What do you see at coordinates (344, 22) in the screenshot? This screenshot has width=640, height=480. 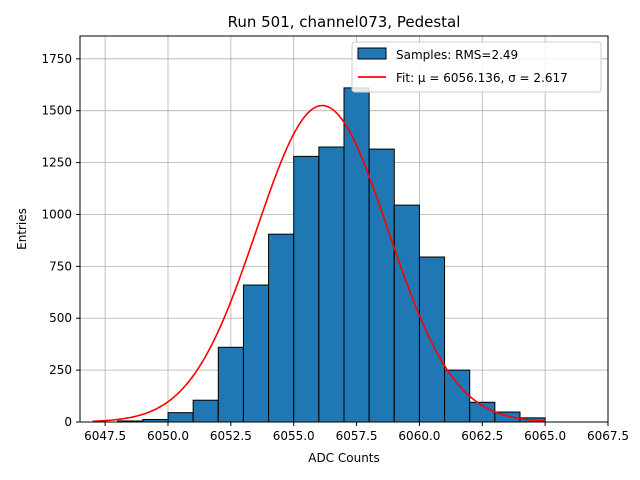 I see `chart-title: Run 501, channel073, Pedestal` at bounding box center [344, 22].